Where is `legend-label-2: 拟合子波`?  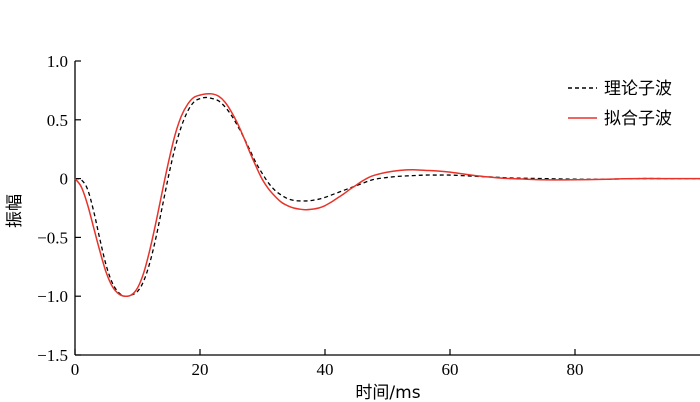 legend-label-2: 拟合子波 is located at coordinates (638, 119).